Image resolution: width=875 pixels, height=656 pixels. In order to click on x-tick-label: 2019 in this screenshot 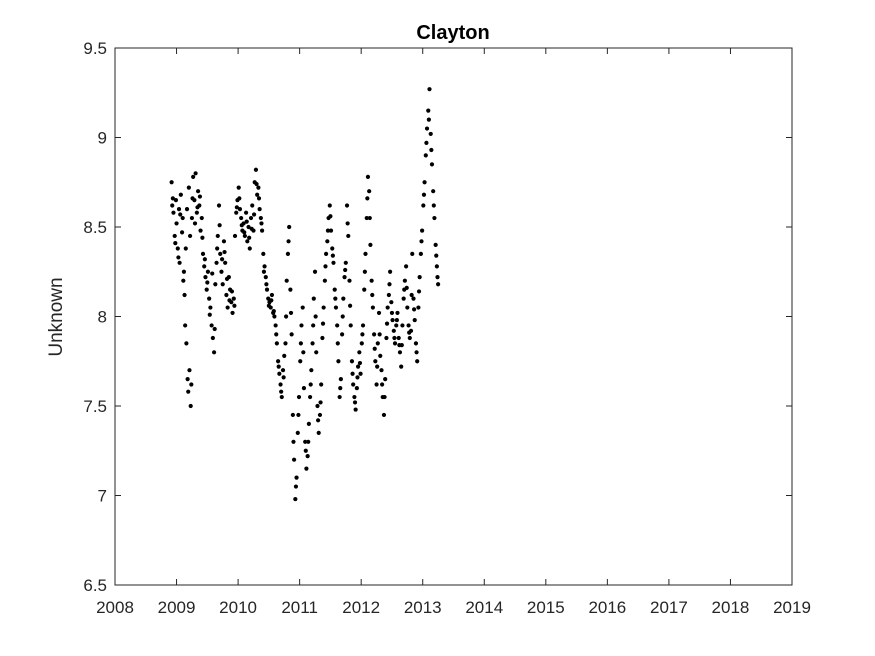, I will do `click(792, 607)`.